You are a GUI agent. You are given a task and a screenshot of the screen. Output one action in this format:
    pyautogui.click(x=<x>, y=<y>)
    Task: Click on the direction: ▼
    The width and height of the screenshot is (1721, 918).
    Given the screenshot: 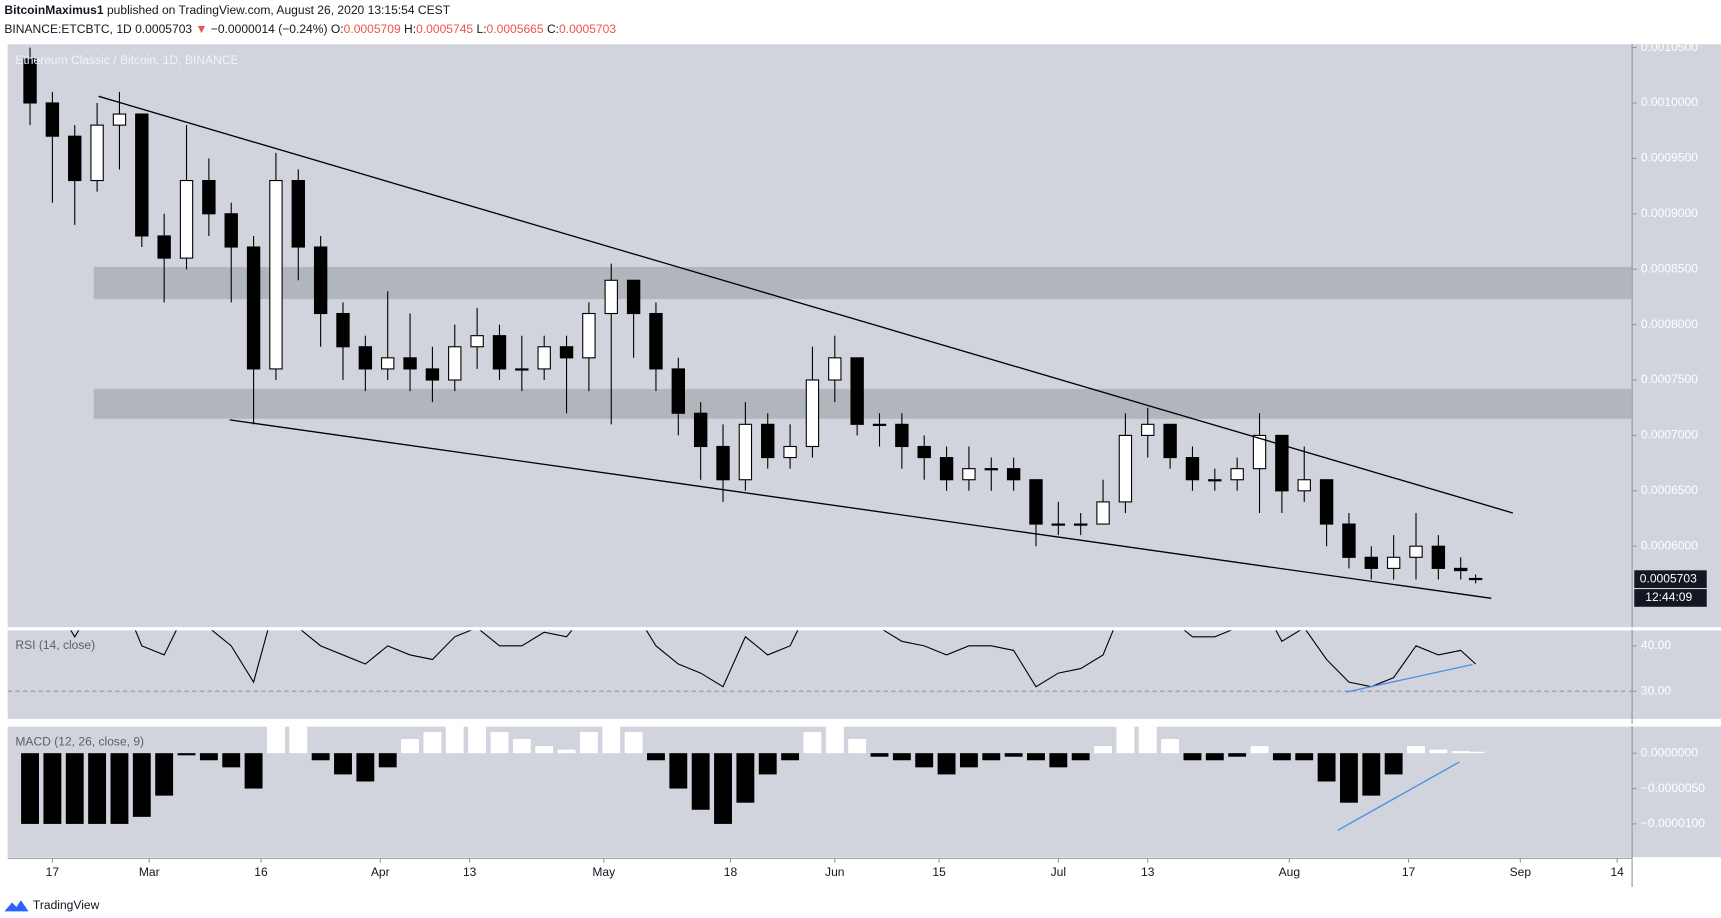 What is the action you would take?
    pyautogui.click(x=201, y=29)
    